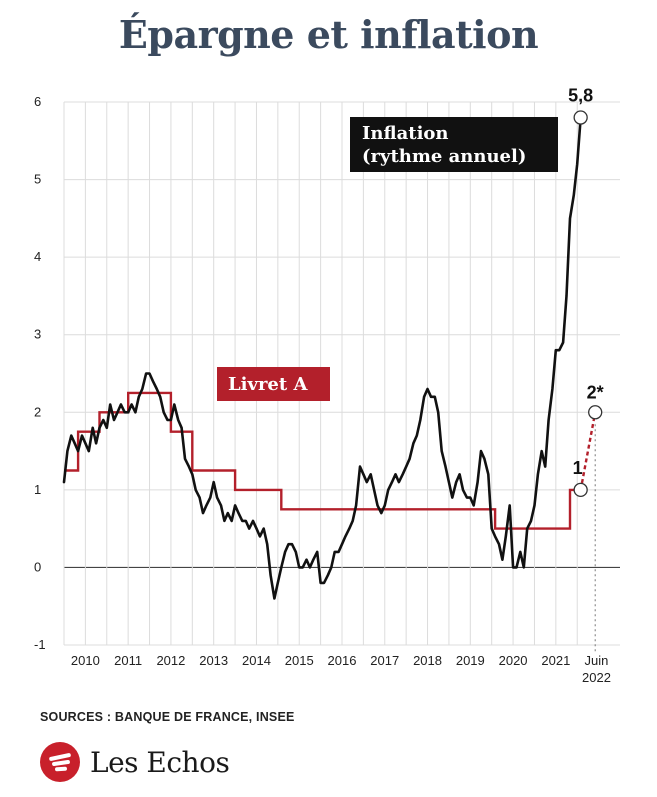  Describe the element at coordinates (588, 304) in the screenshot. I see `markers` at that location.